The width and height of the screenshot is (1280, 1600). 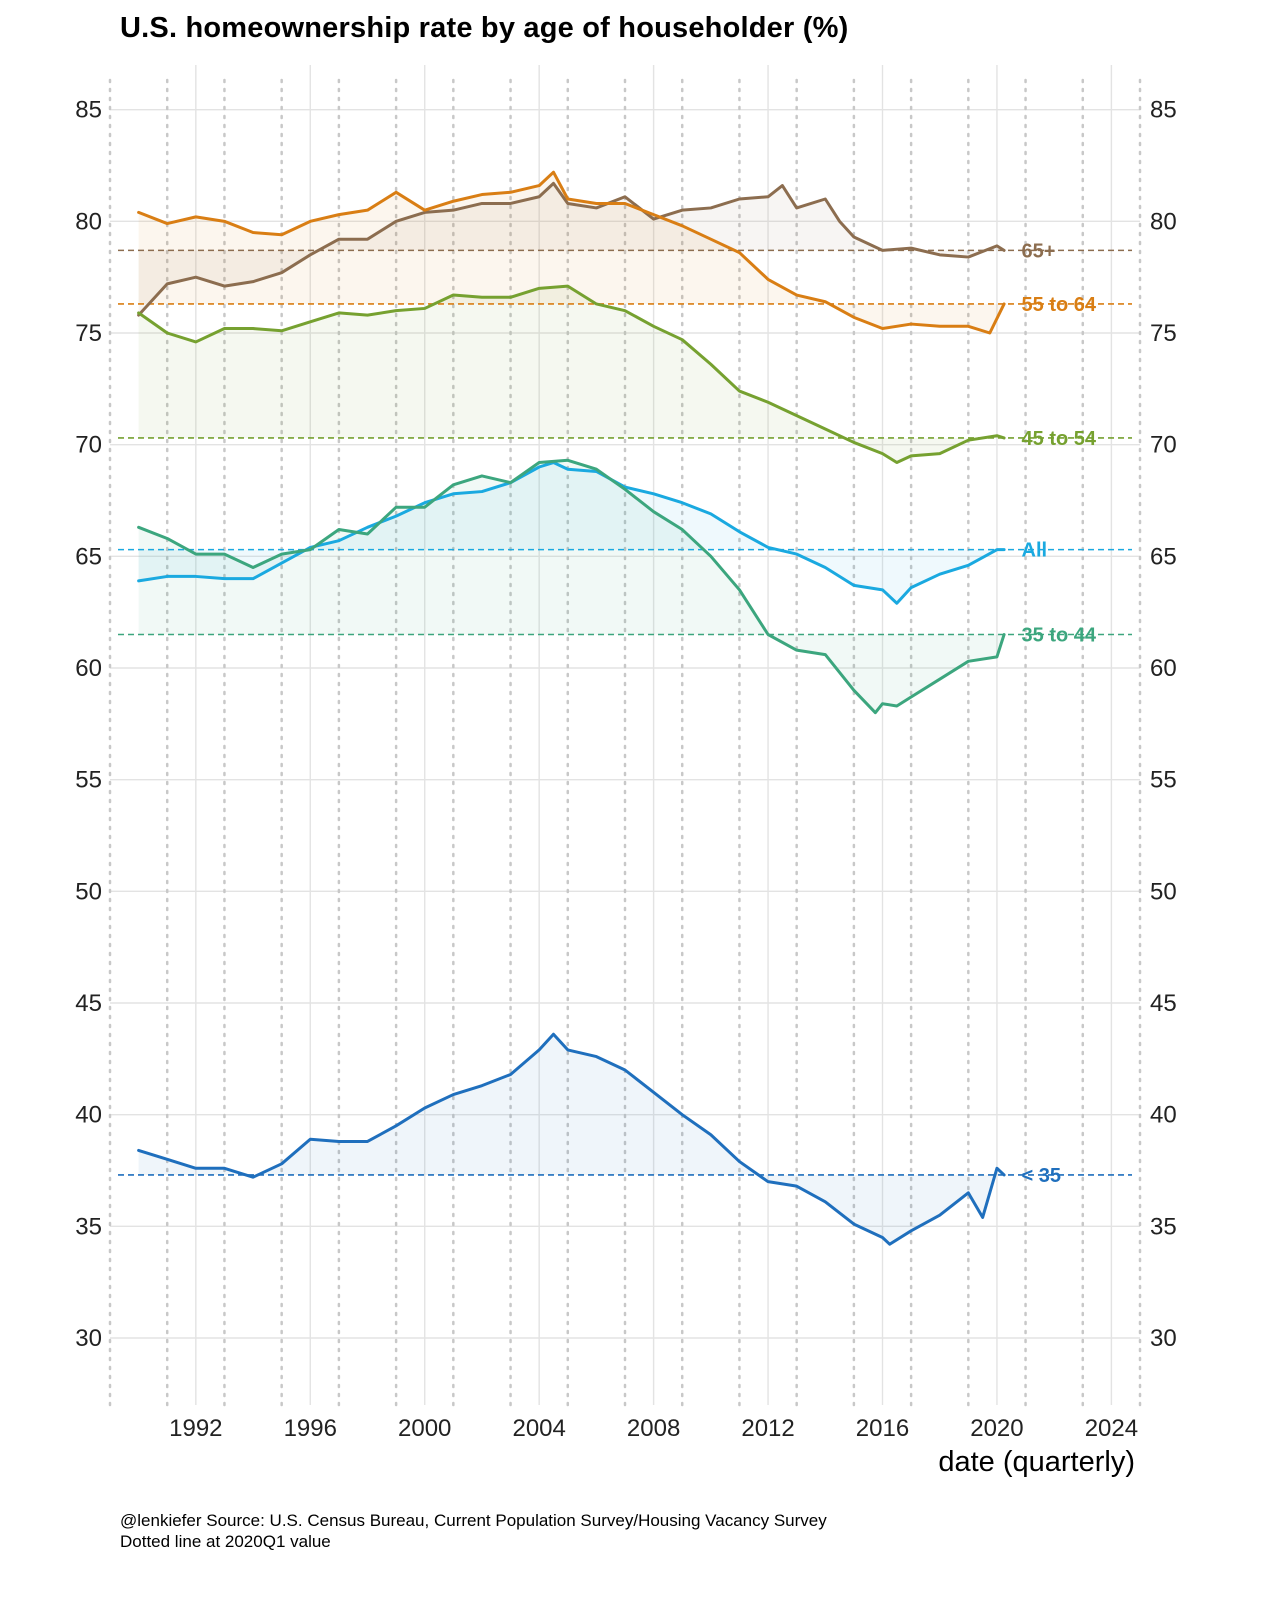 What do you see at coordinates (424, 1428) in the screenshot?
I see `x-tick-label: 2000` at bounding box center [424, 1428].